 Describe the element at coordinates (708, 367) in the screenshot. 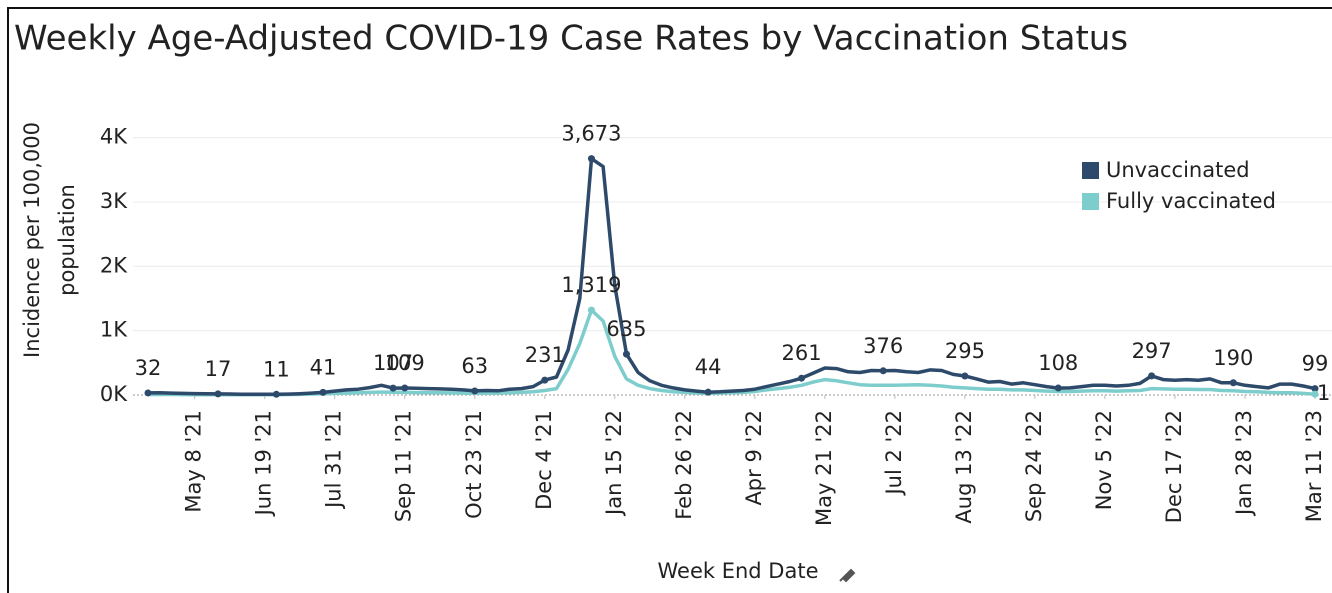

I see `data-label: 44` at that location.